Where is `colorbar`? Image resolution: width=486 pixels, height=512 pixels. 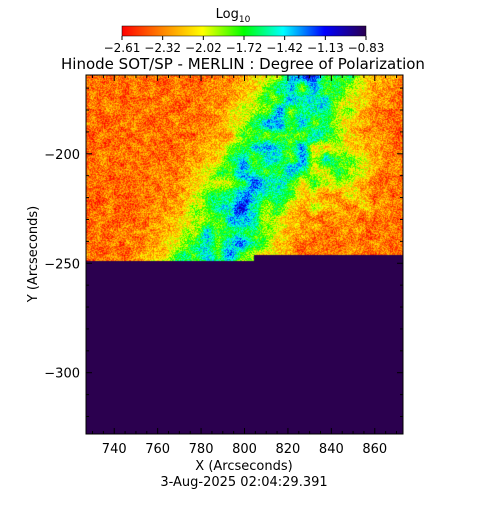
colorbar is located at coordinates (244, 31).